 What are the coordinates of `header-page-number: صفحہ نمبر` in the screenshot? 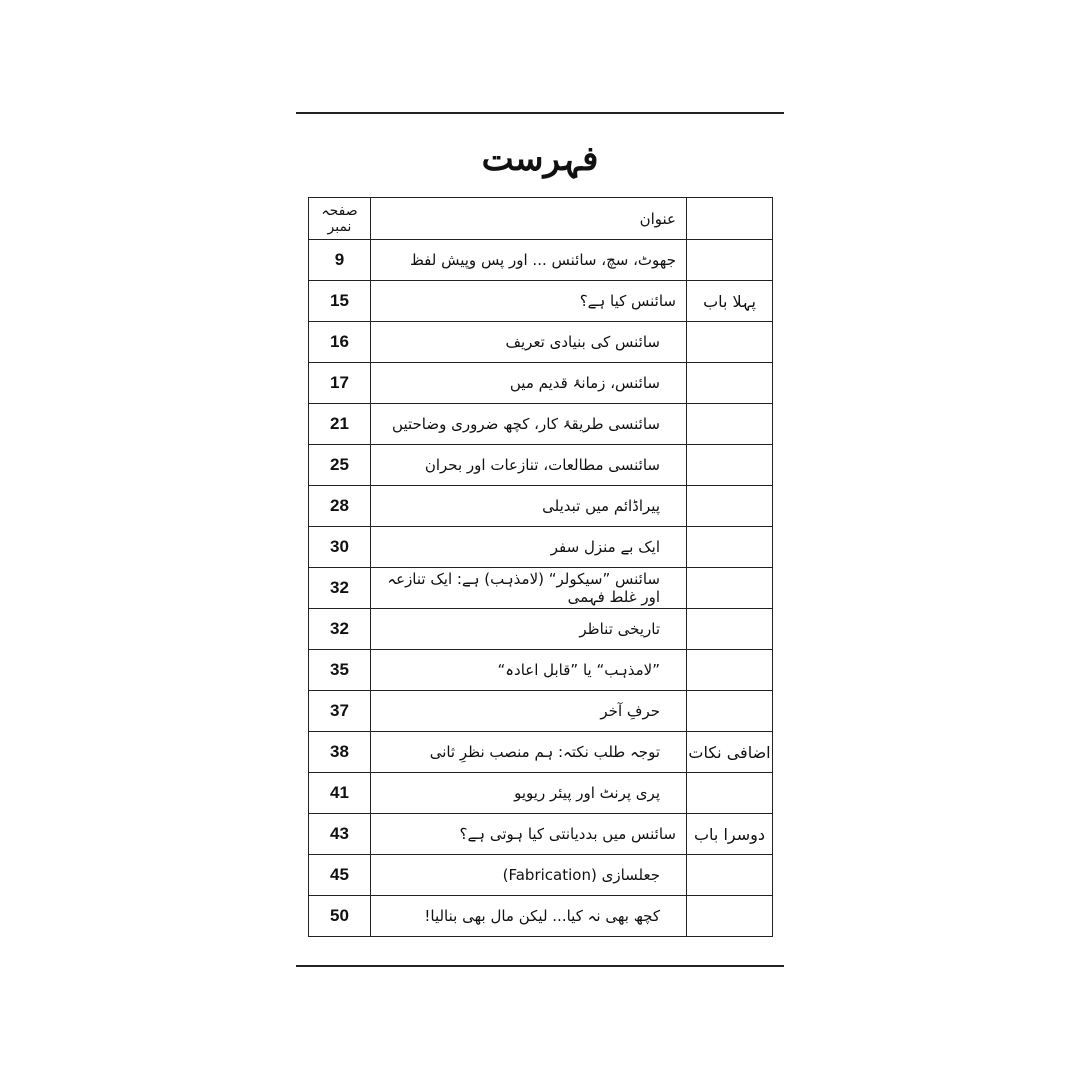 It's located at (339, 218).